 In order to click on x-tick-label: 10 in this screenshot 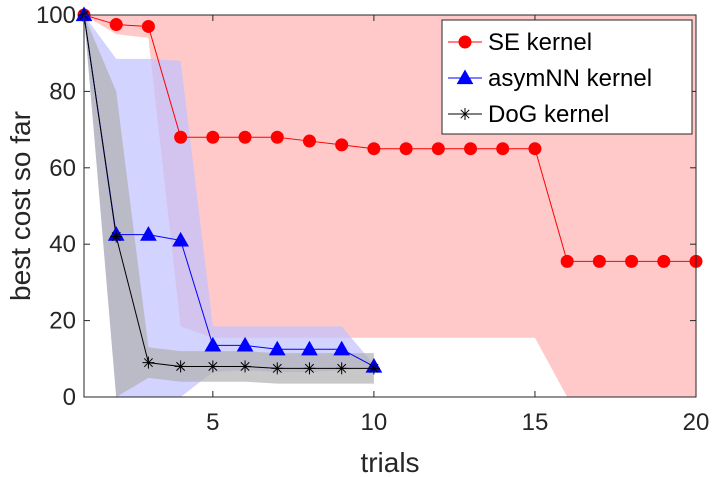, I will do `click(374, 422)`.